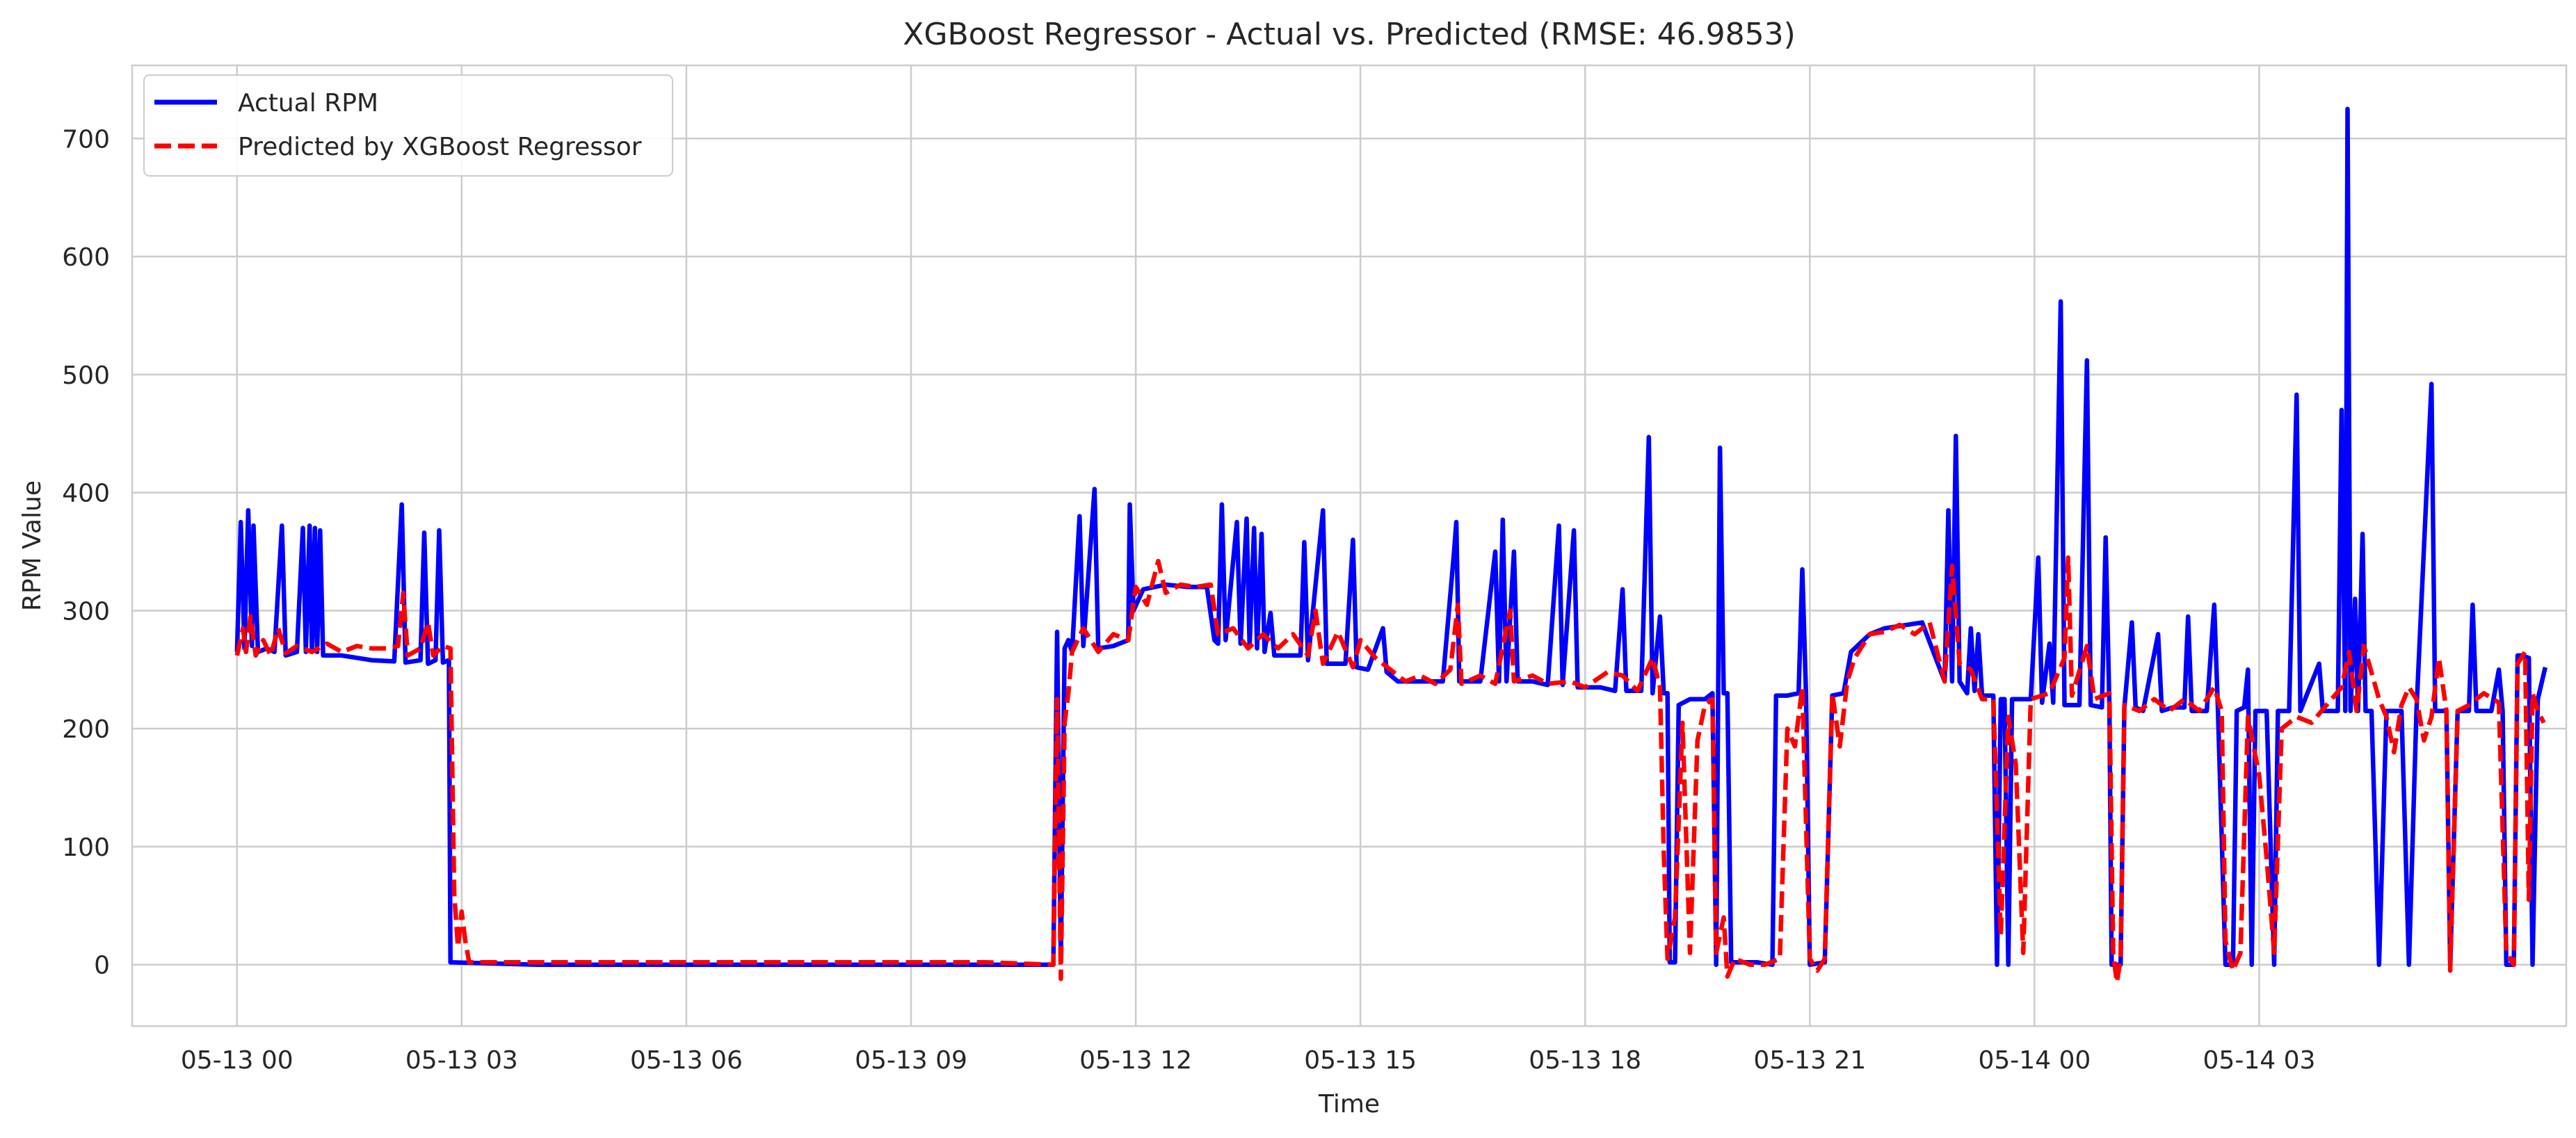  I want to click on x-tick-label: 05-13 18, so click(1585, 1060).